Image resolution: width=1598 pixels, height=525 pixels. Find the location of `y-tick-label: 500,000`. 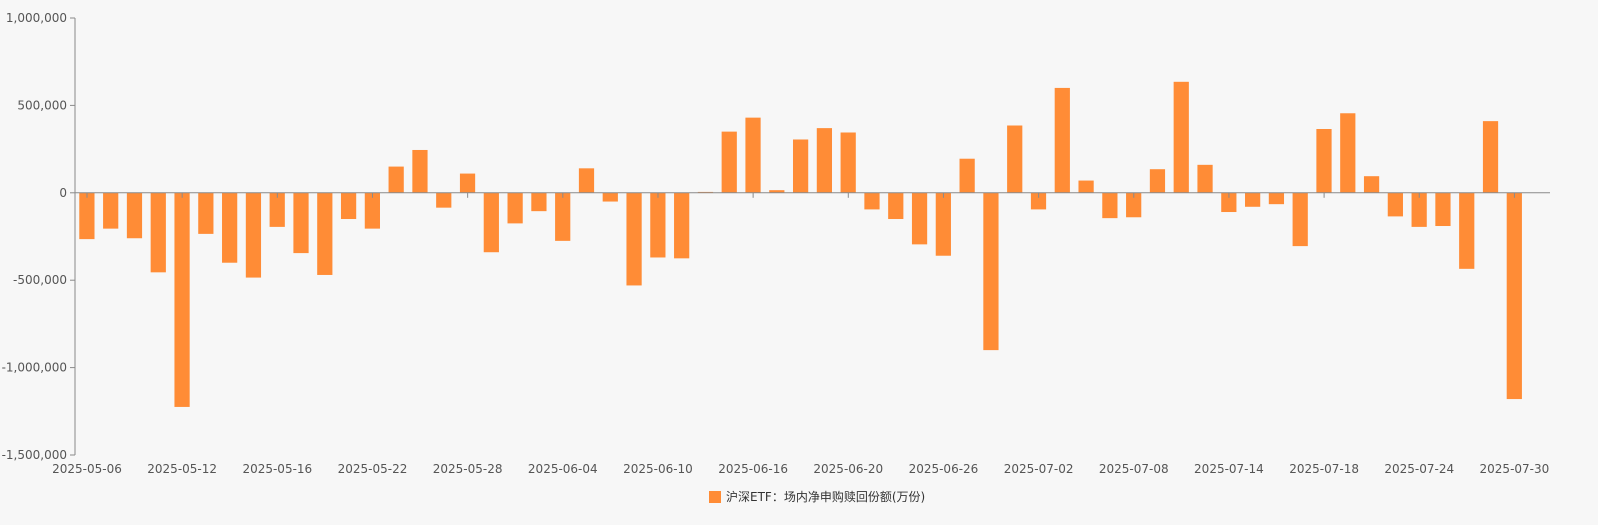

y-tick-label: 500,000 is located at coordinates (42, 105).